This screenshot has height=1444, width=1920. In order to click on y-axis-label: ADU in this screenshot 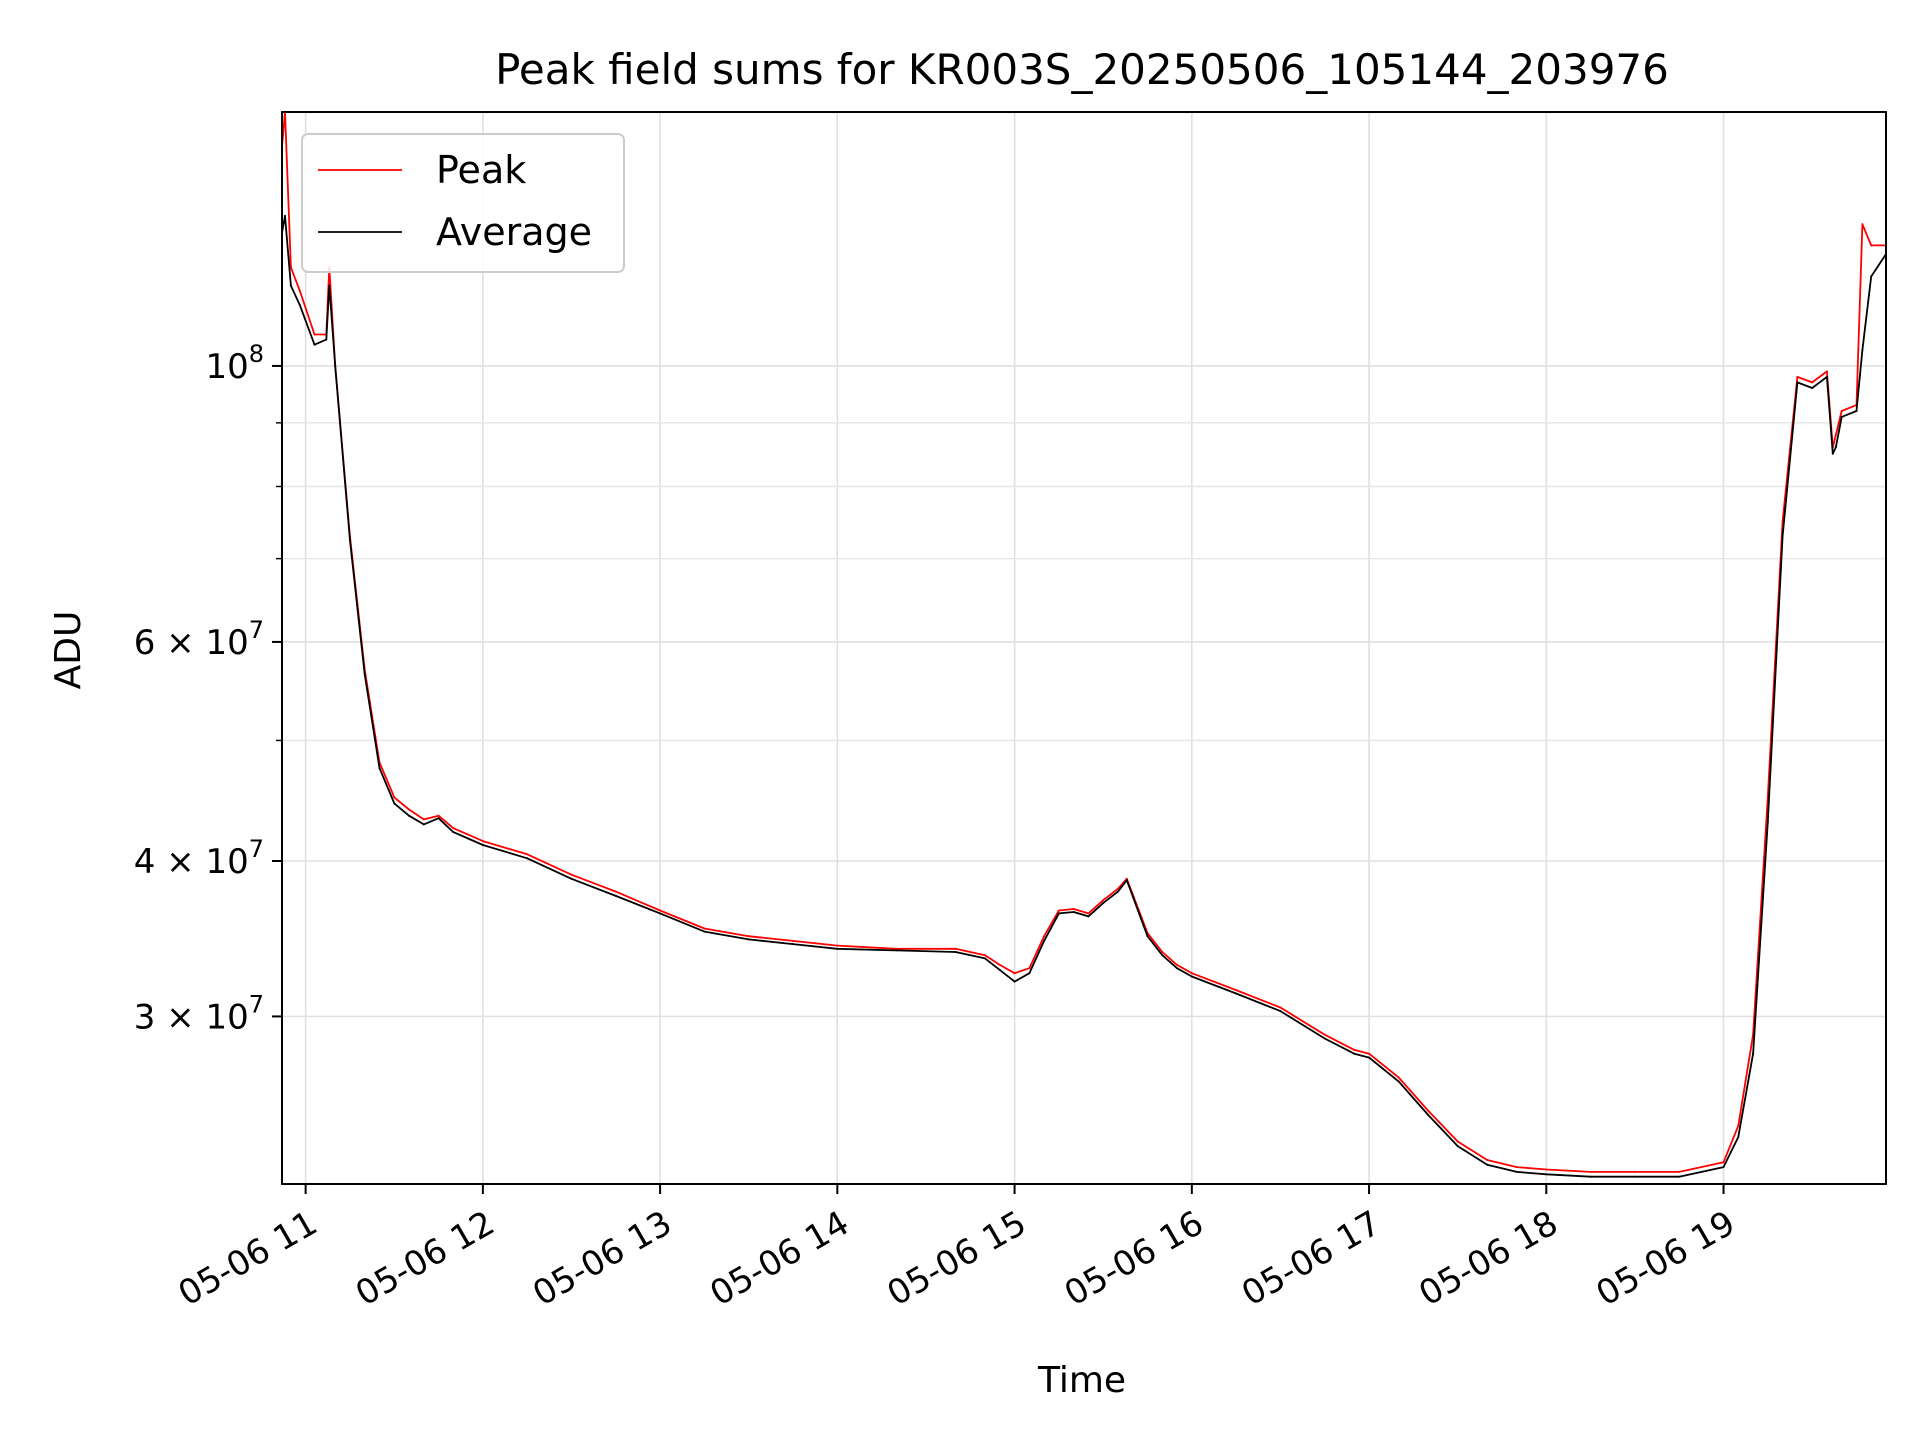, I will do `click(68, 650)`.